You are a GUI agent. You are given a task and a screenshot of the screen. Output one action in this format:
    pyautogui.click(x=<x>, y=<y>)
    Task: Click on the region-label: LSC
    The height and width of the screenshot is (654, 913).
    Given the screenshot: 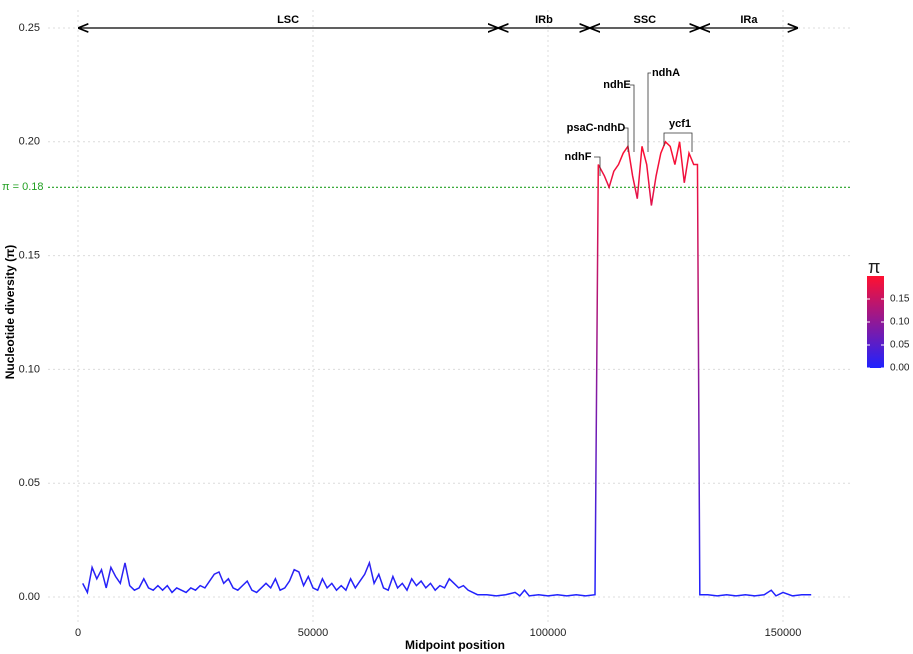 What is the action you would take?
    pyautogui.click(x=288, y=20)
    